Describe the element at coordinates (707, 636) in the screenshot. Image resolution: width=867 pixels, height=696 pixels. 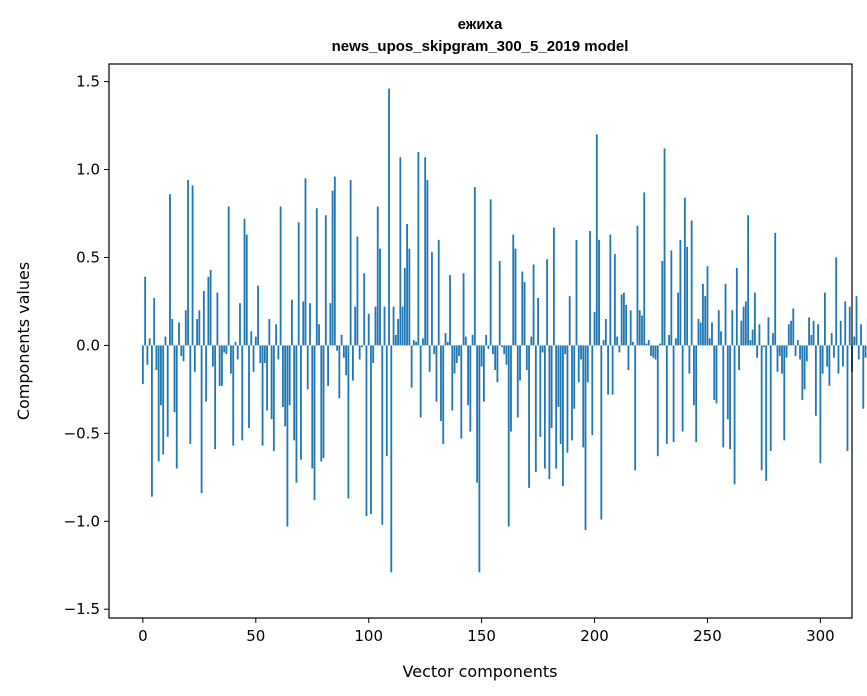
I see `x-tick-label: 250` at that location.